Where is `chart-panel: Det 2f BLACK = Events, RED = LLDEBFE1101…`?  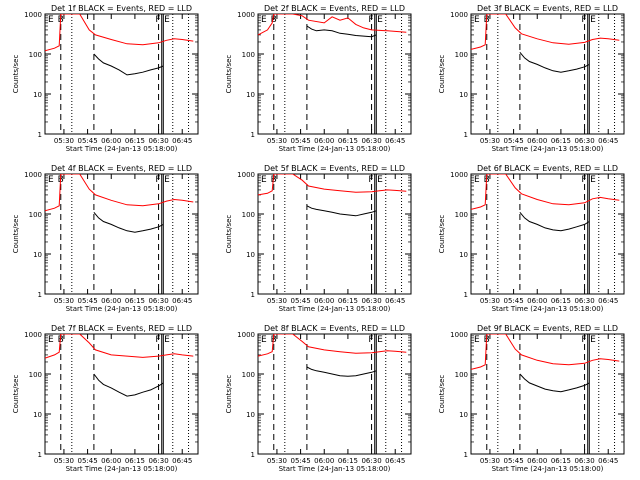 chart-panel: Det 2f BLACK = Events, RED = LLDEBFE1101… is located at coordinates (318, 78).